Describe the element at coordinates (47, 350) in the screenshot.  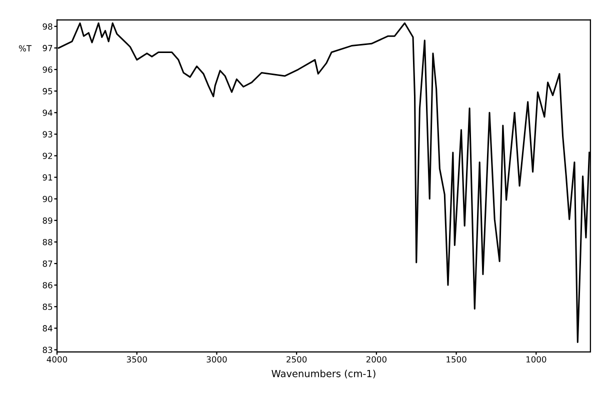
I see `y-tick-label: 83` at that location.